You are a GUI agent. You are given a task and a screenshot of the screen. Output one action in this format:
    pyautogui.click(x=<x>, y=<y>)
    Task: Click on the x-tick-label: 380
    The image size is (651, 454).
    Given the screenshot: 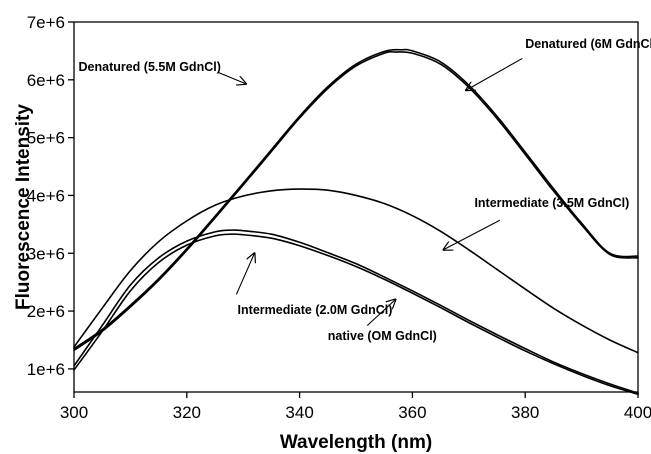 What is the action you would take?
    pyautogui.click(x=525, y=412)
    